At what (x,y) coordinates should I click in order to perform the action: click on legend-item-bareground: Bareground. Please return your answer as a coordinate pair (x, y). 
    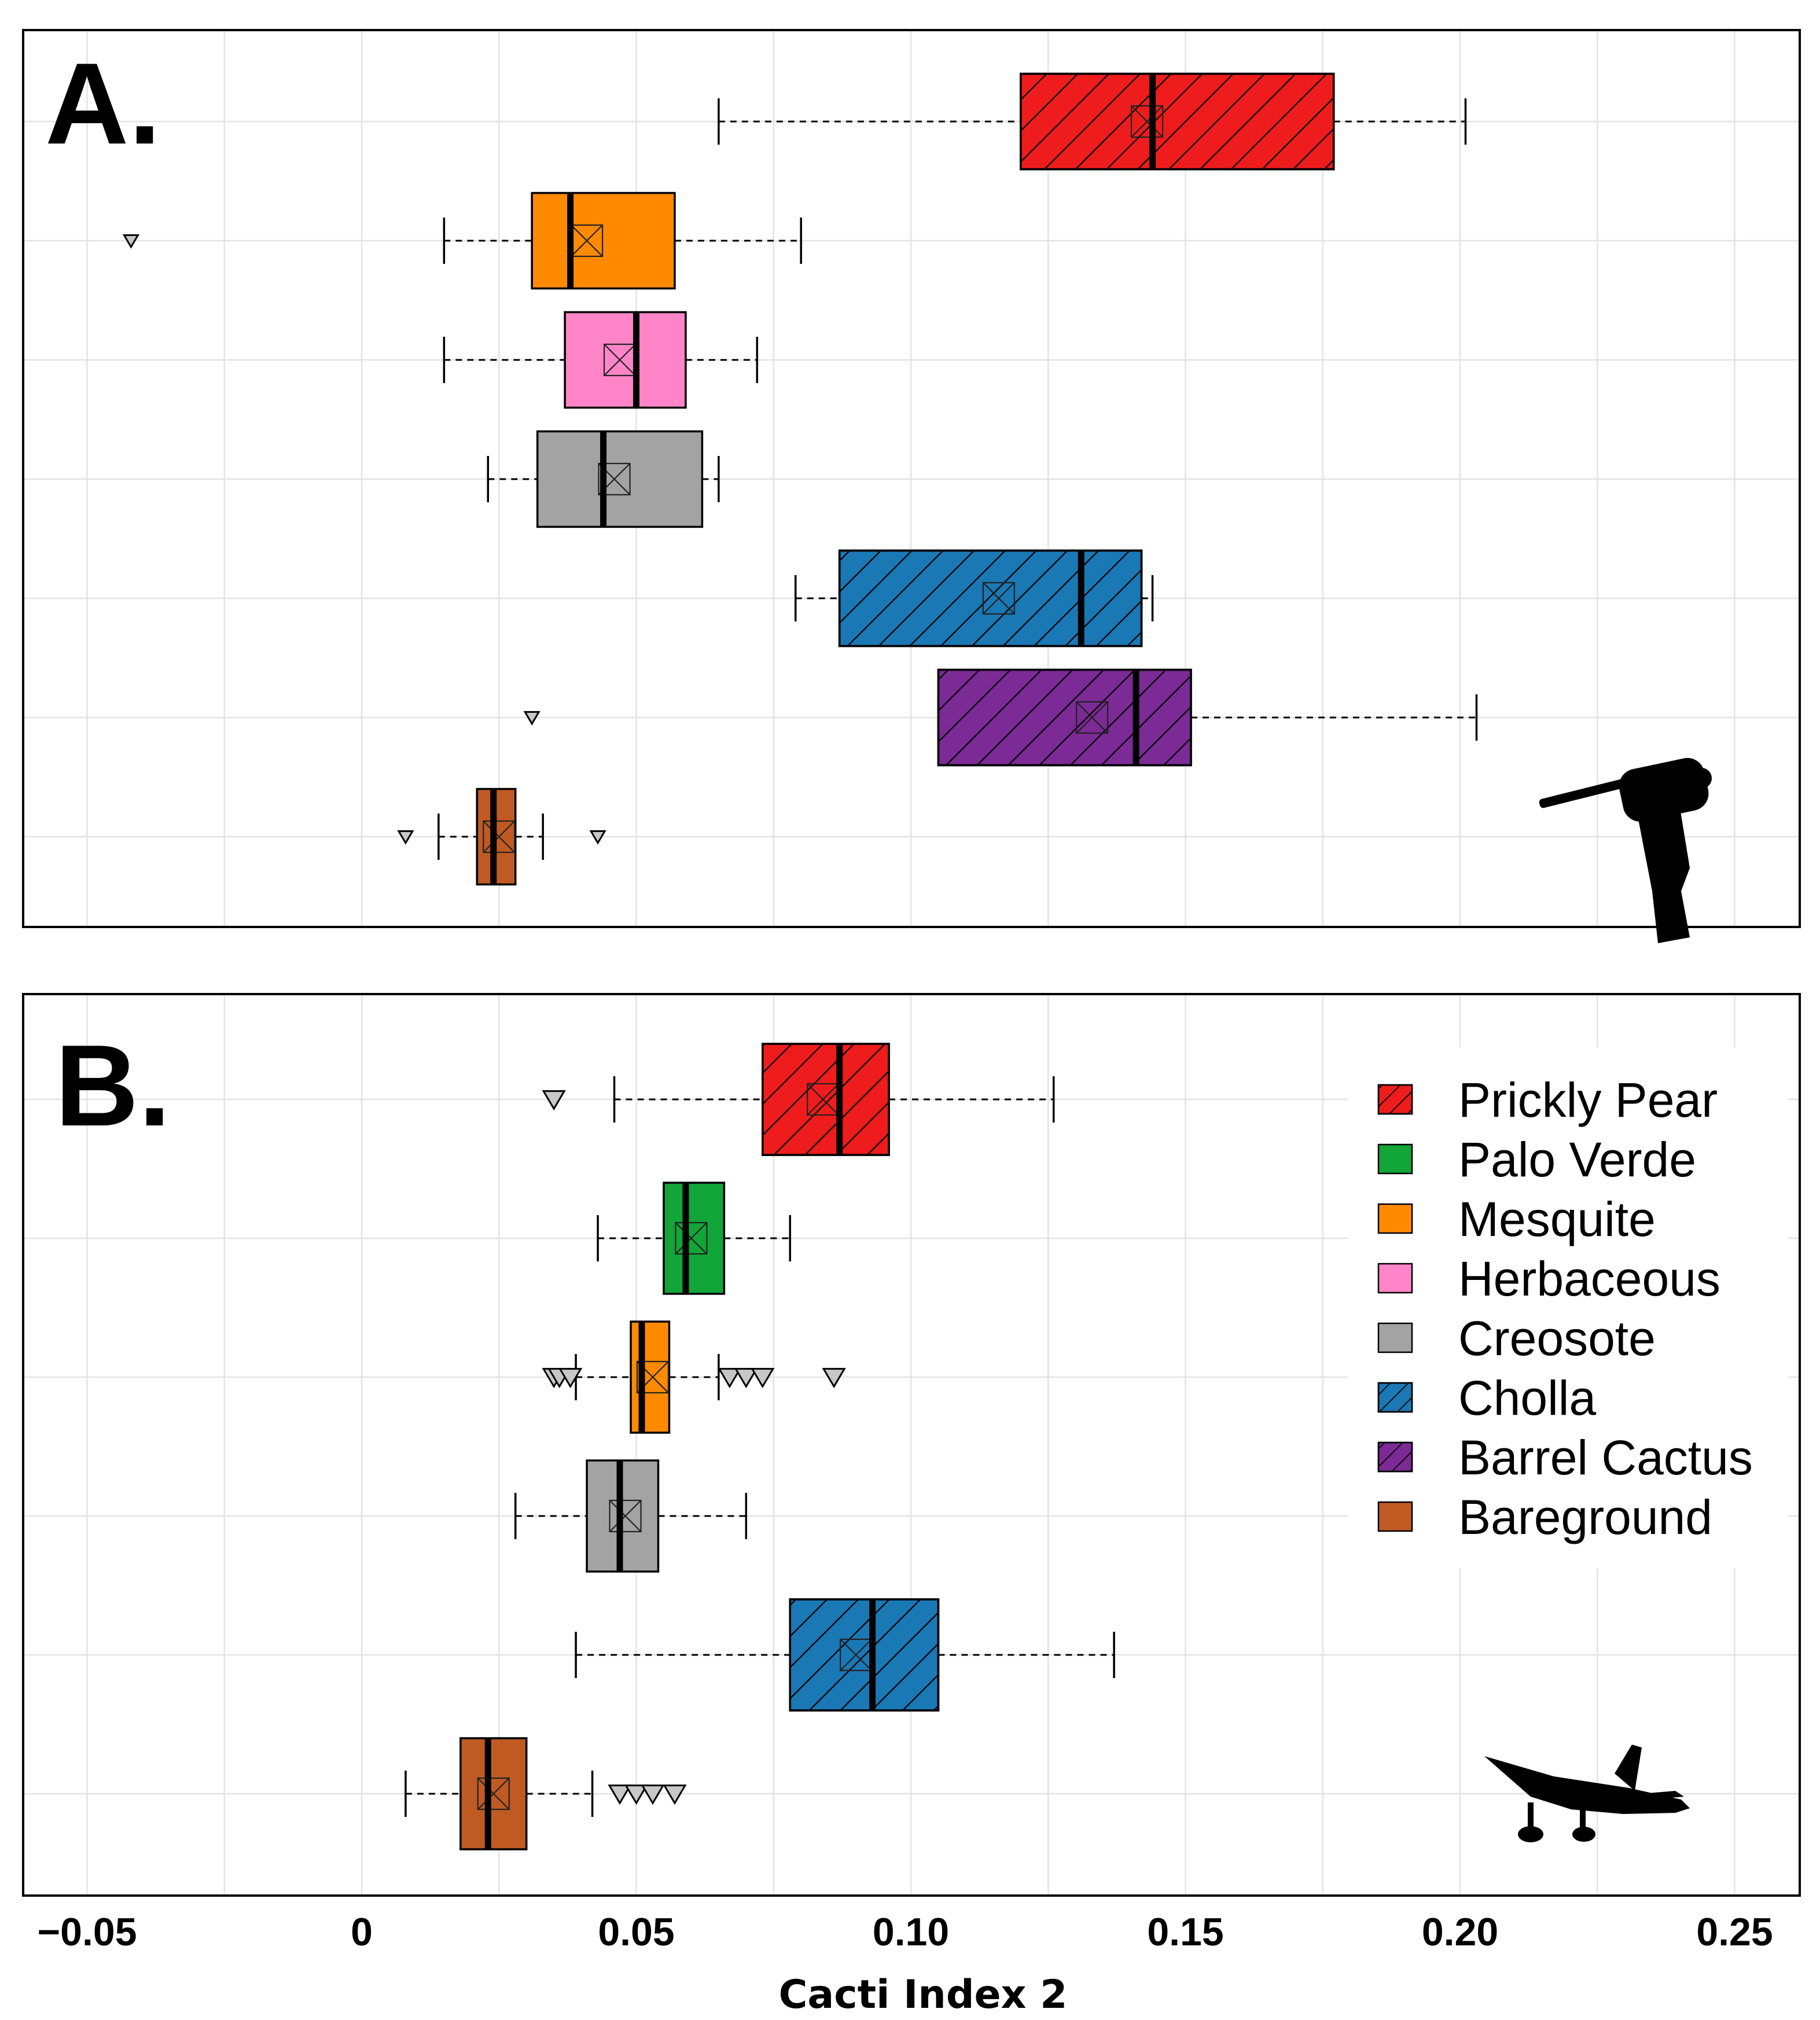
    Looking at the image, I should click on (1544, 1517).